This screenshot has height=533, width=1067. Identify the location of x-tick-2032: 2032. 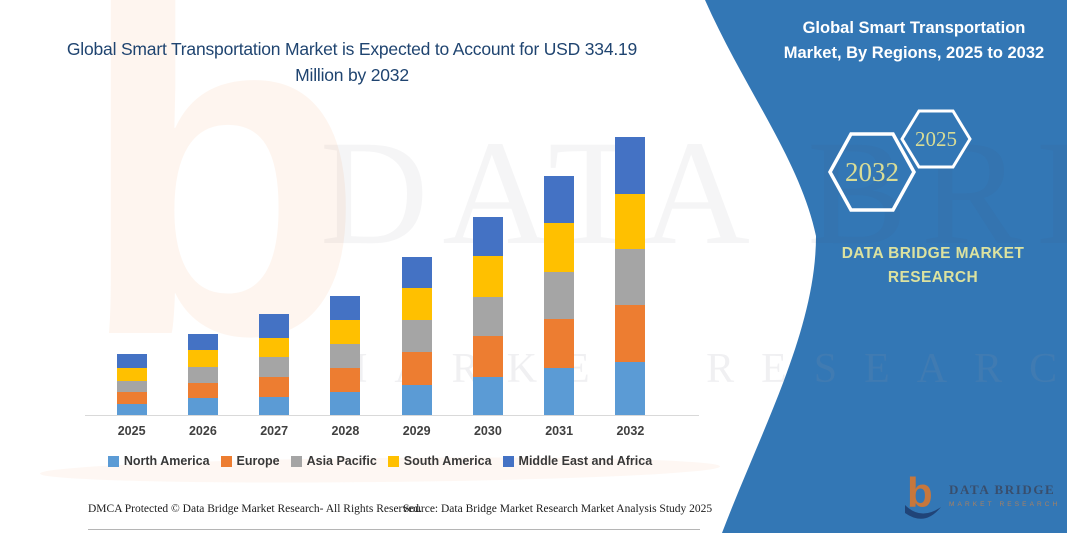
(630, 431).